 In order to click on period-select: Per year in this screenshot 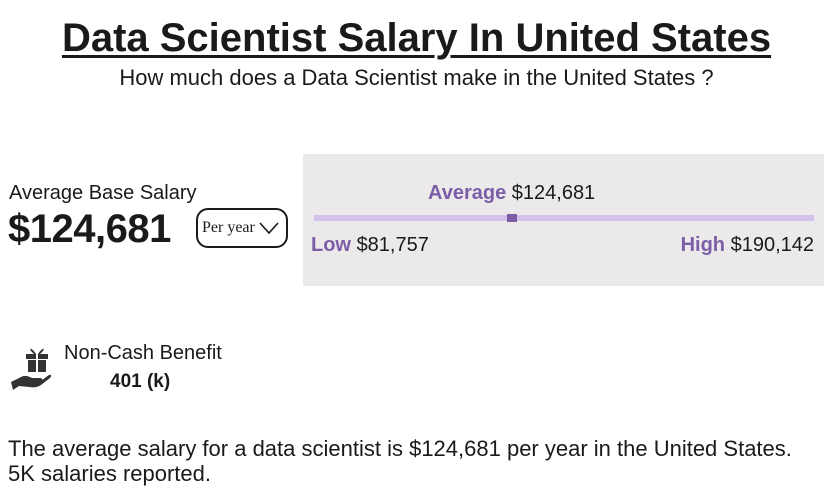, I will do `click(242, 228)`.